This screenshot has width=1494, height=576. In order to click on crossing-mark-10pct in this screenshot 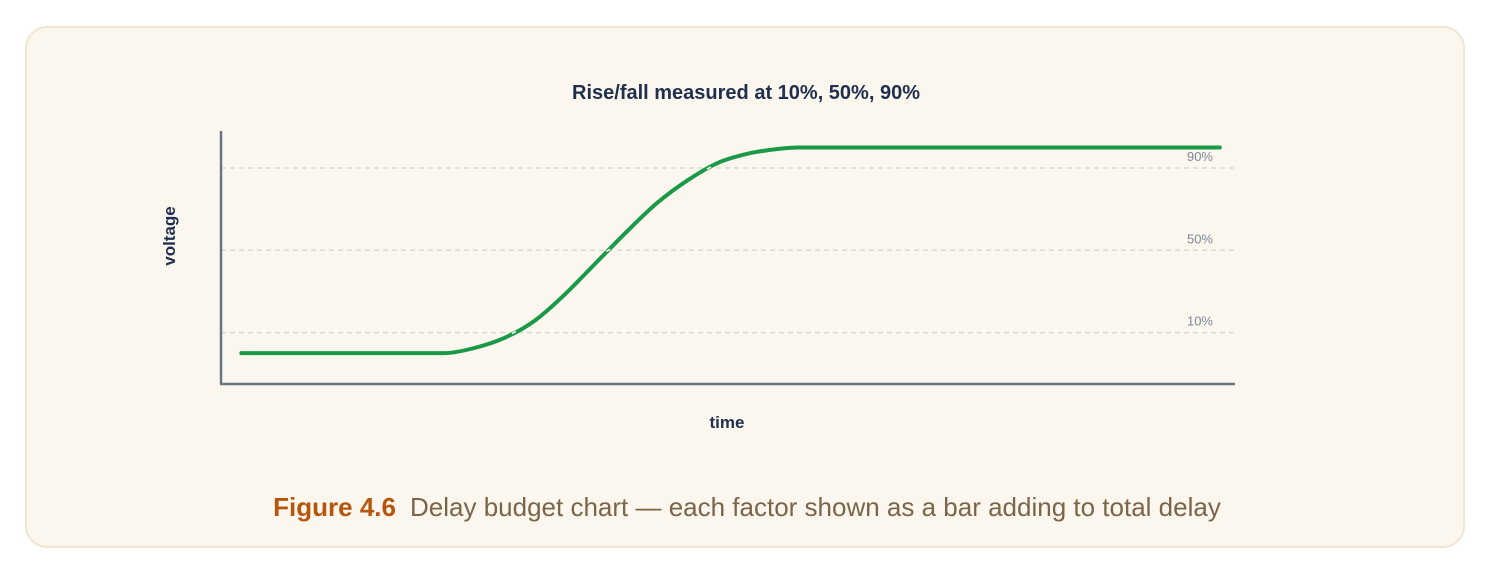, I will do `click(514, 332)`.